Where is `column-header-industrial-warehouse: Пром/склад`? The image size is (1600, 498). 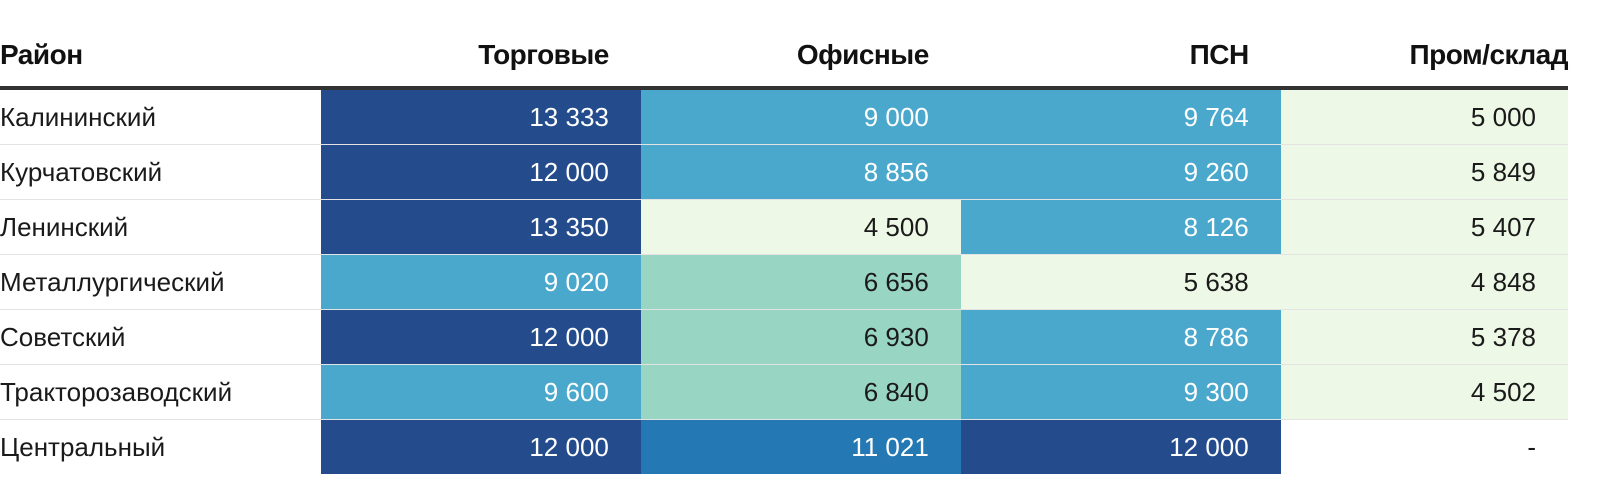
column-header-industrial-warehouse: Пром/склад is located at coordinates (1488, 54).